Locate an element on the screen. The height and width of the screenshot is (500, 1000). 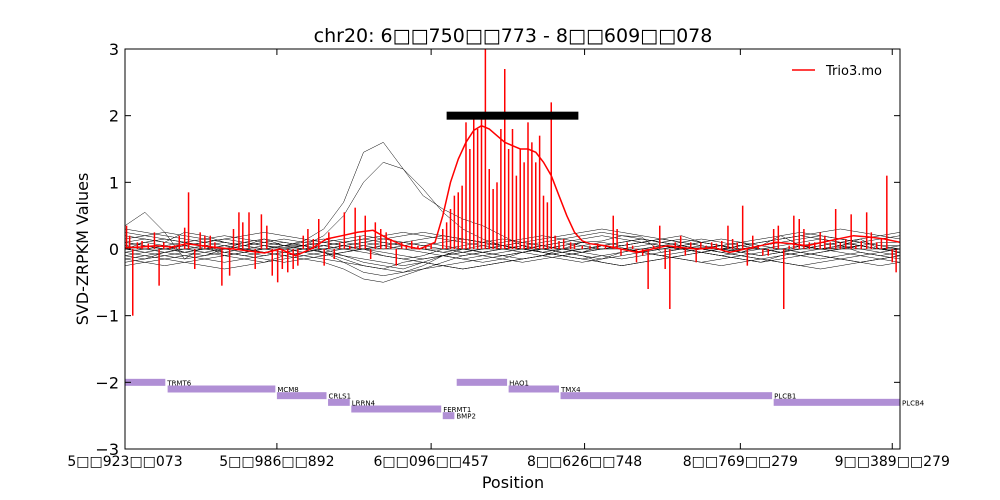
legend: Trio3.mo is located at coordinates (837, 71).